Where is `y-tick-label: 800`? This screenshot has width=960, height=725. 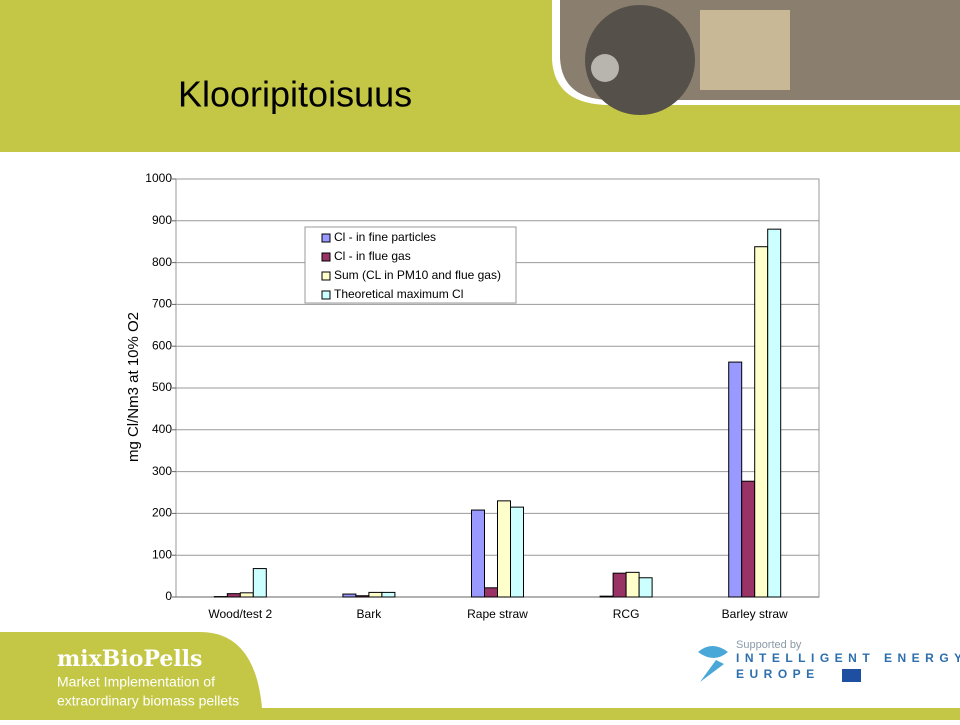 y-tick-label: 800 is located at coordinates (162, 262).